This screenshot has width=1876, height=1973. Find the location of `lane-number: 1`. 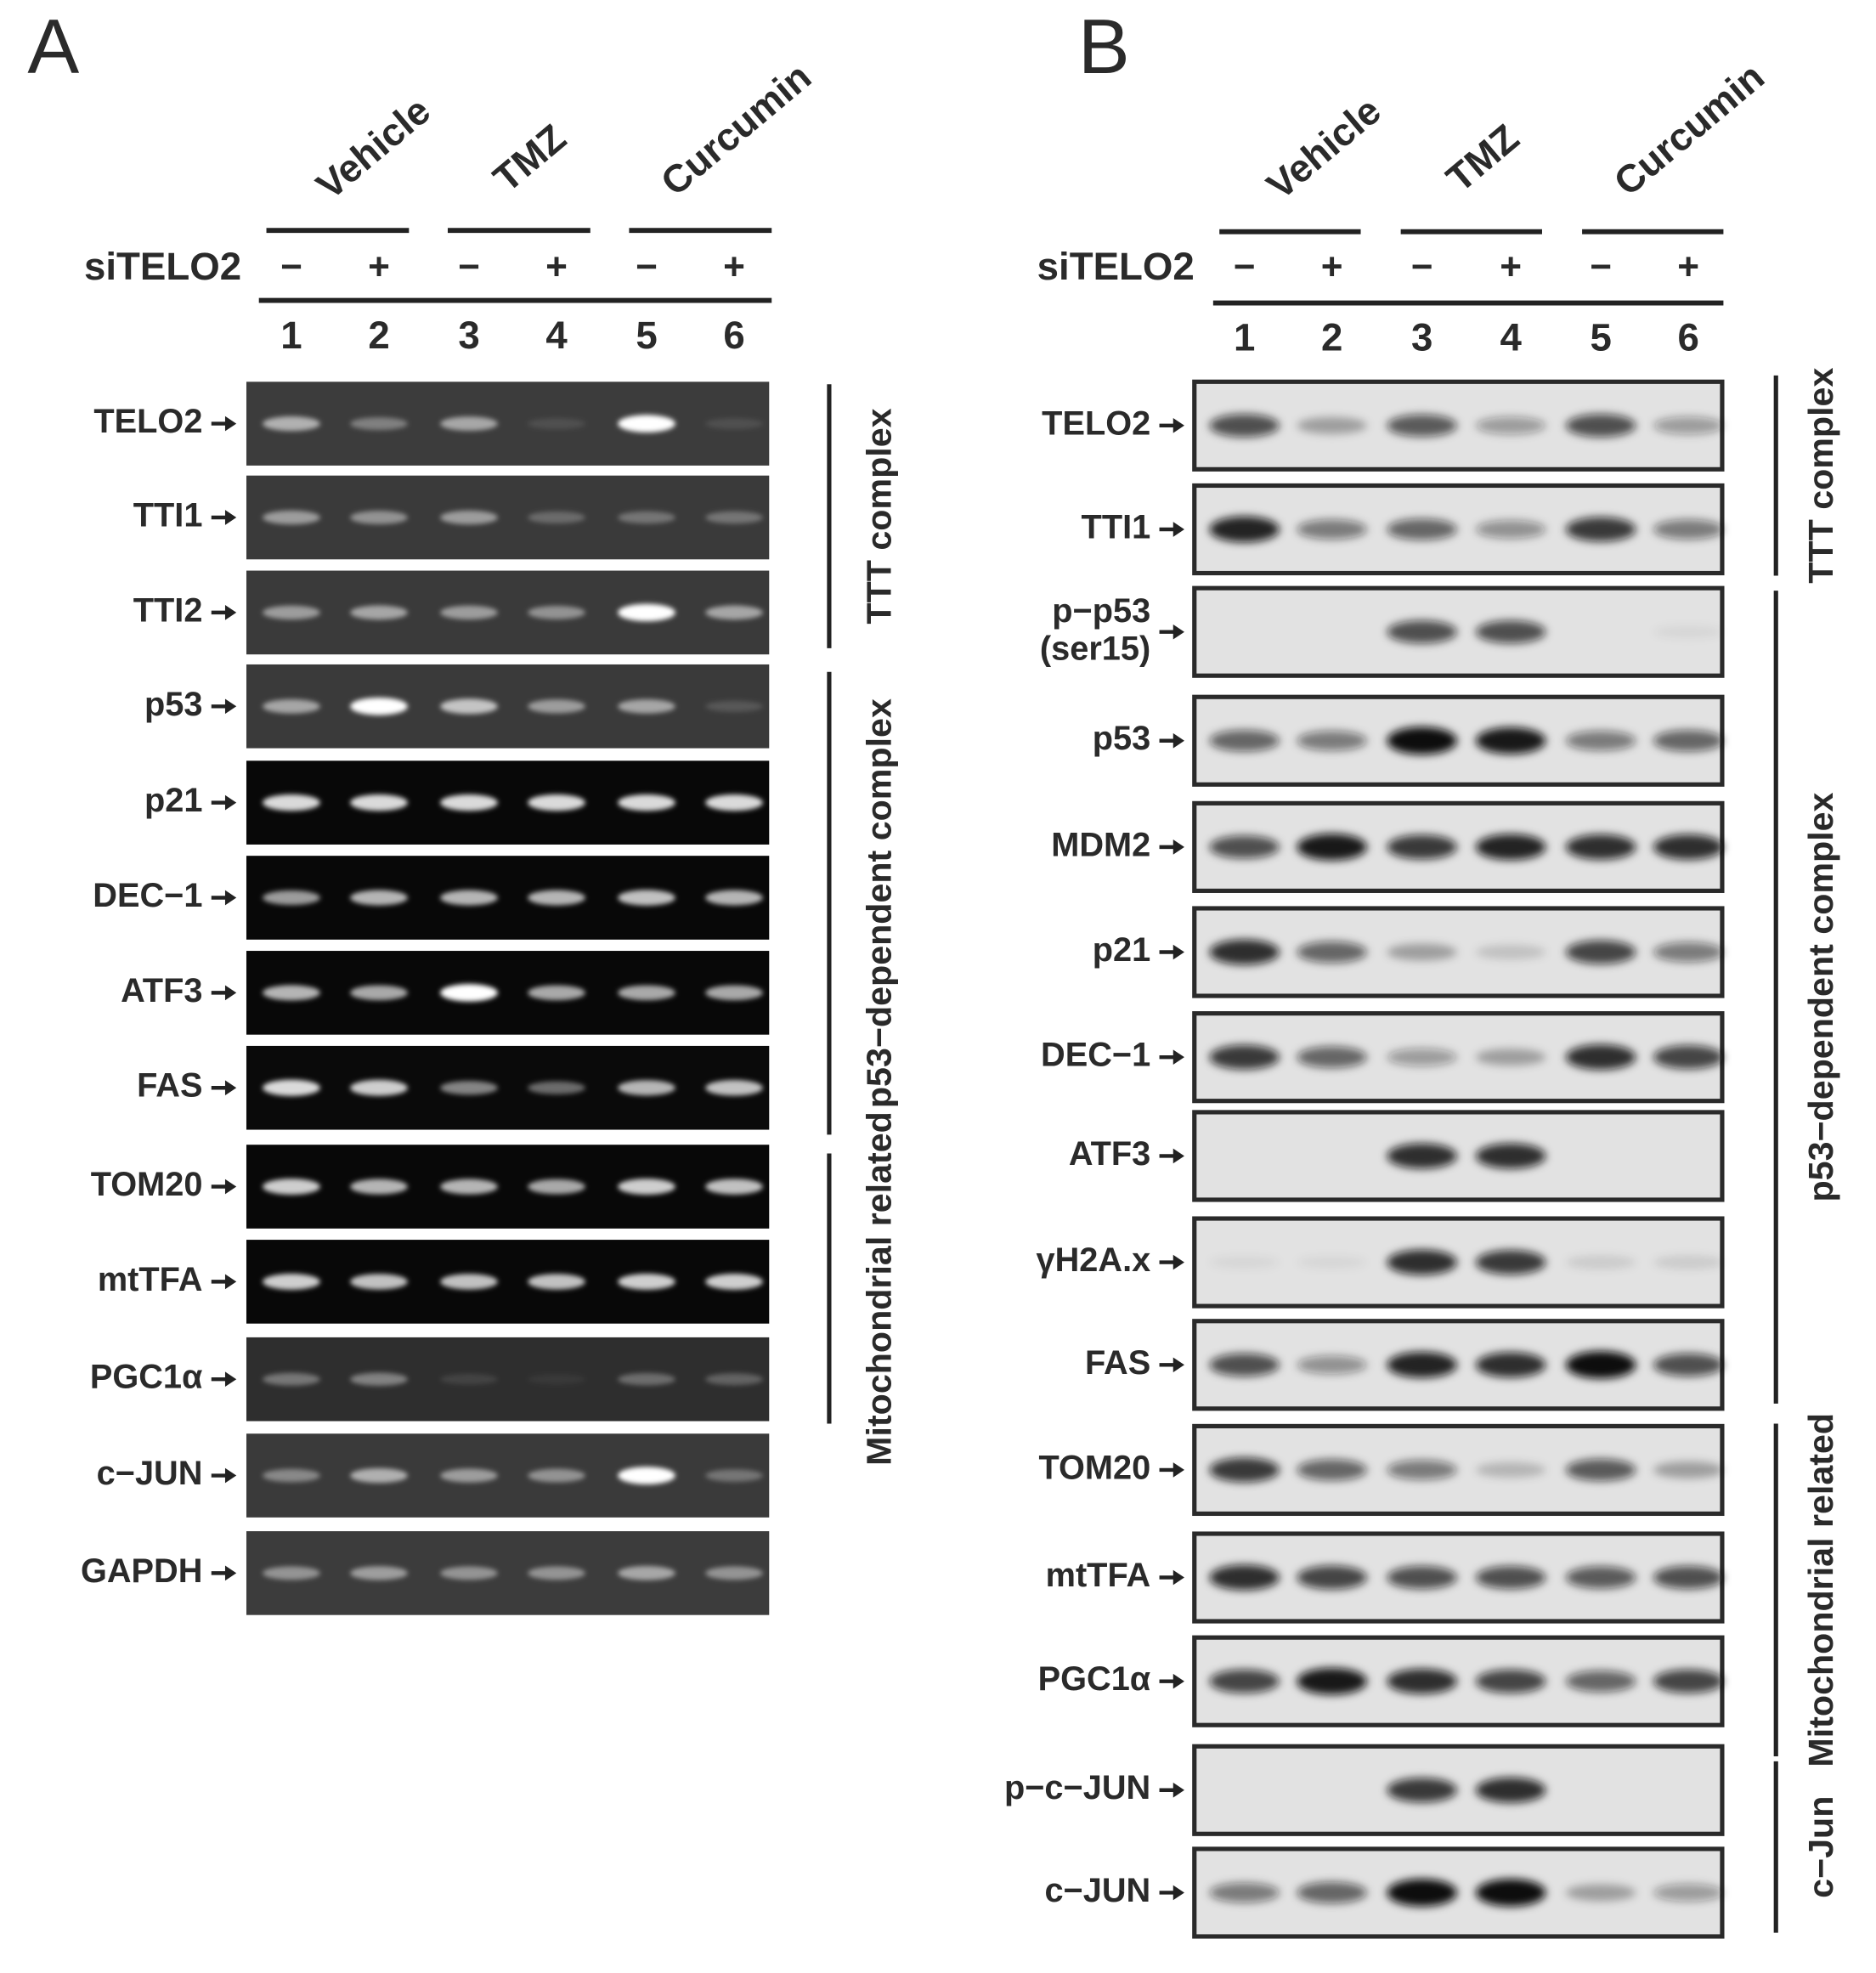

lane-number: 1 is located at coordinates (1244, 337).